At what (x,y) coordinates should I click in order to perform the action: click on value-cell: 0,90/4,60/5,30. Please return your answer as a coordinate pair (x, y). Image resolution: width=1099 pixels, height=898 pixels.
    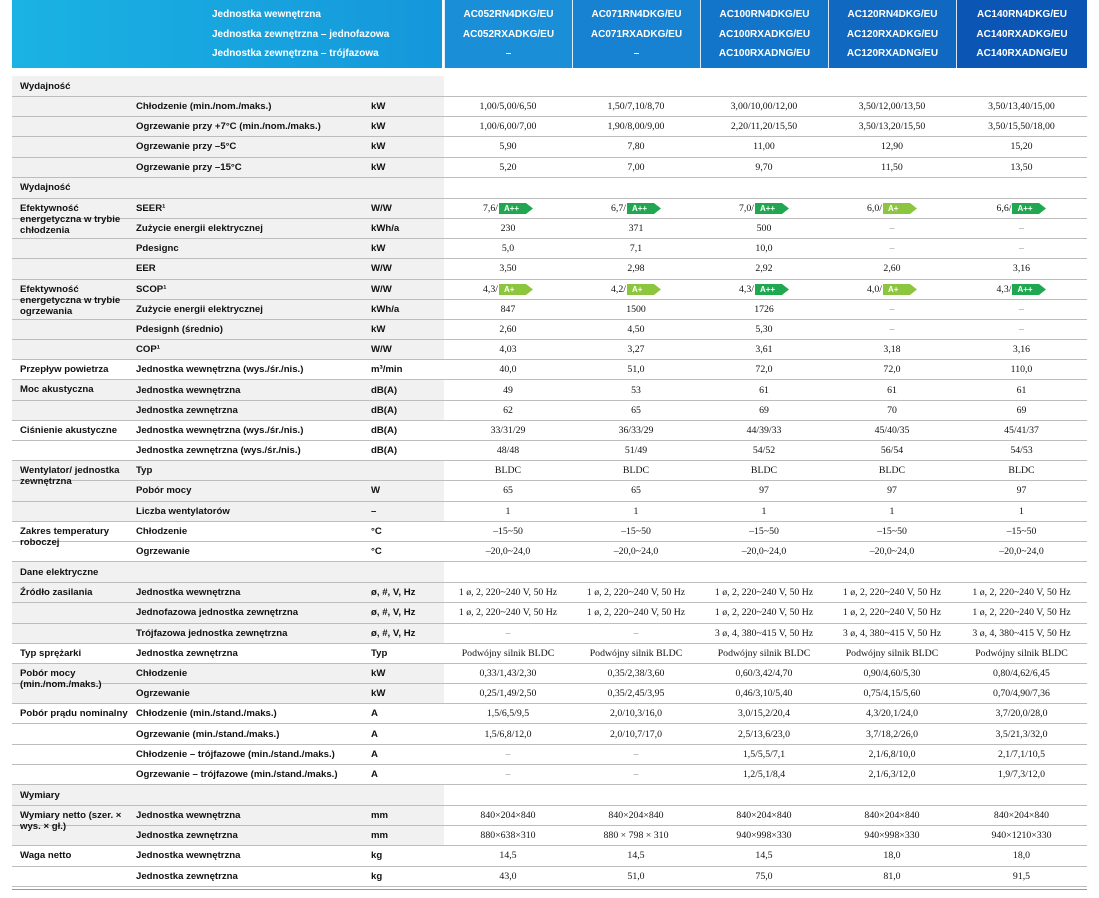
    Looking at the image, I should click on (892, 673).